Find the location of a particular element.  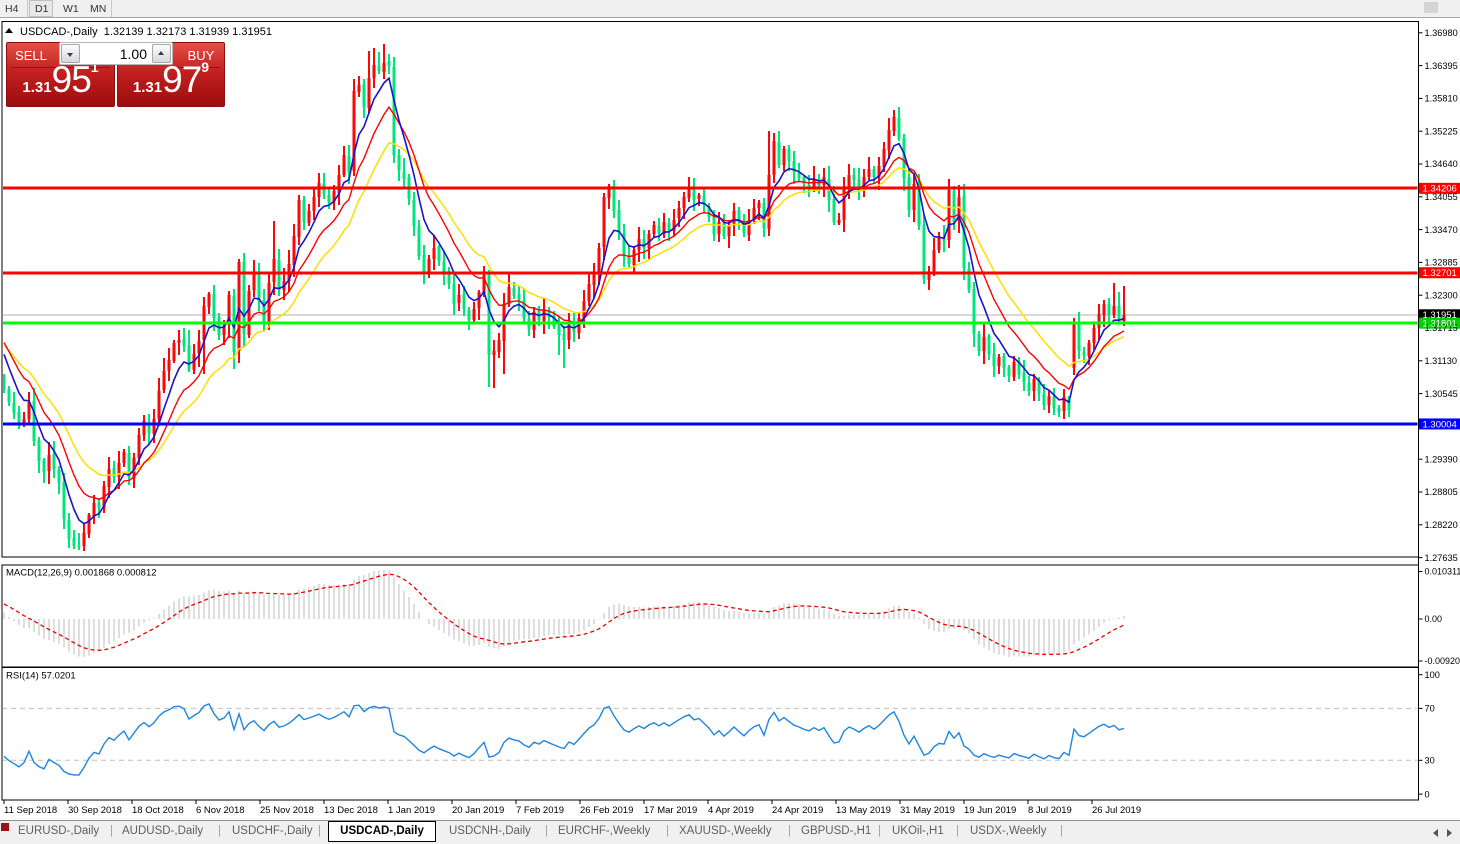

svg-text: 1.32300 is located at coordinates (1441, 295).